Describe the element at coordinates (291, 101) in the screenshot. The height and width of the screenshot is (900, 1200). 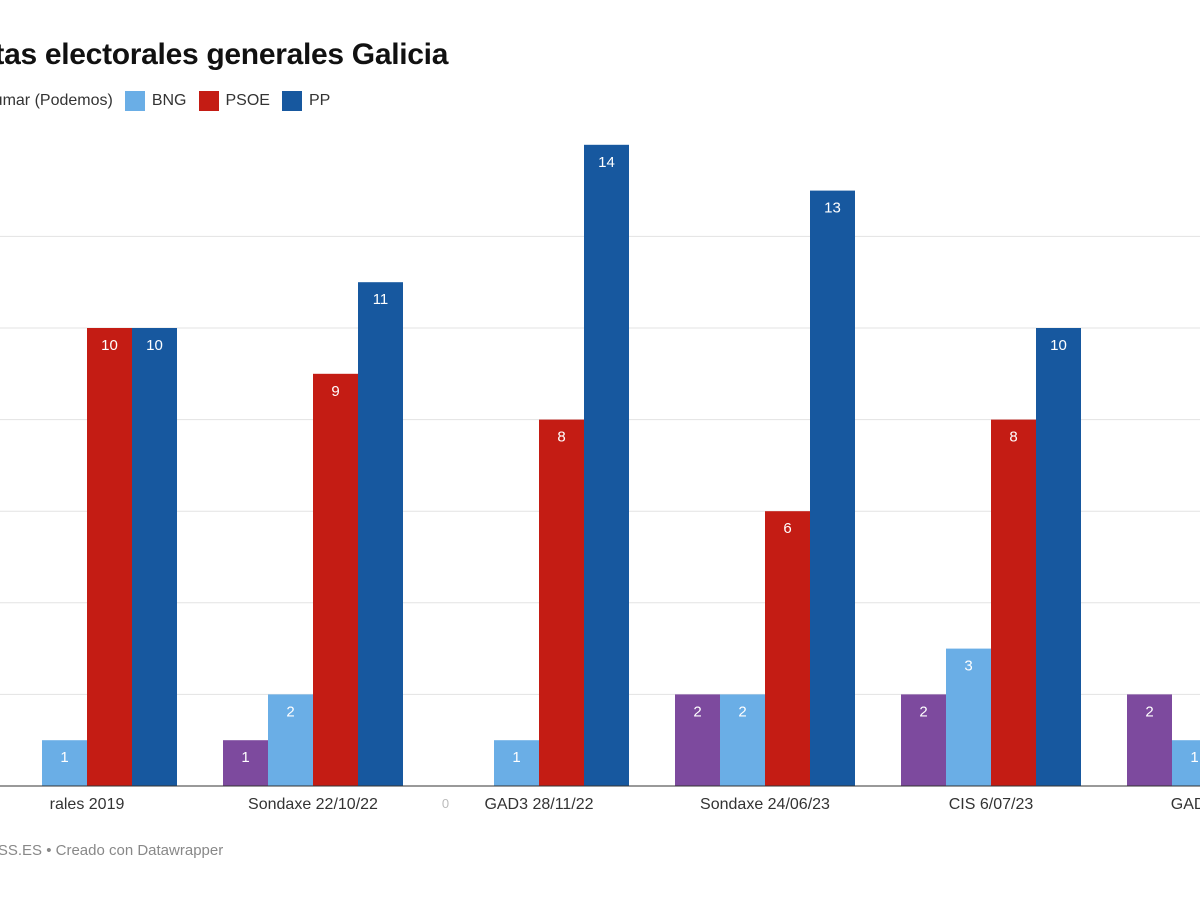
I see `legend-swatch-pp` at that location.